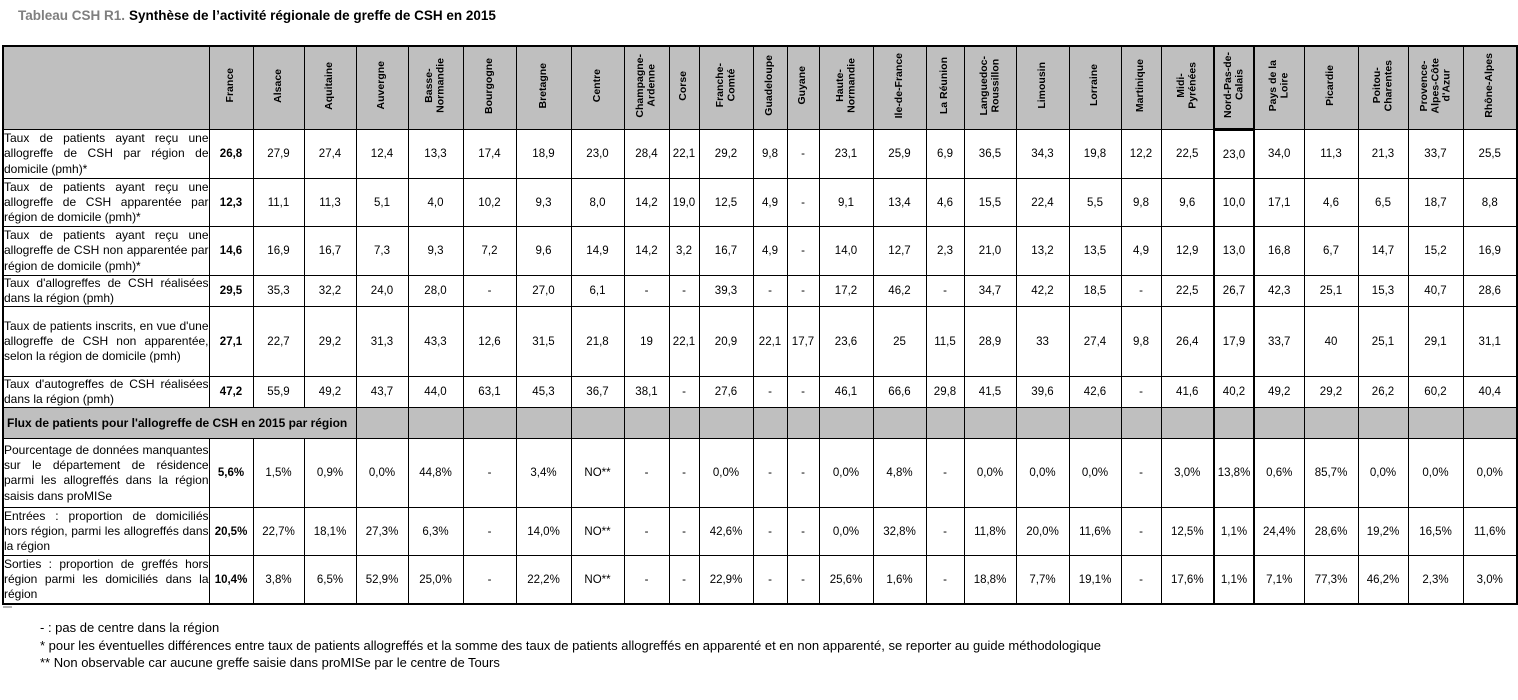 The image size is (1518, 700). I want to click on col-header-limousin: Limousin, so click(1042, 87).